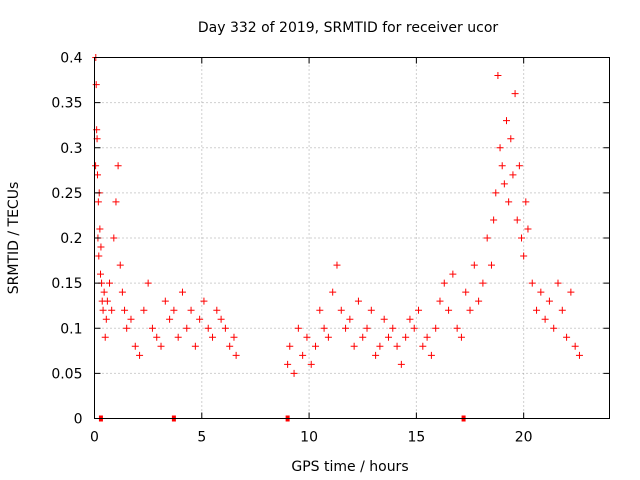  I want to click on y-tick-label: 0.15, so click(66, 284).